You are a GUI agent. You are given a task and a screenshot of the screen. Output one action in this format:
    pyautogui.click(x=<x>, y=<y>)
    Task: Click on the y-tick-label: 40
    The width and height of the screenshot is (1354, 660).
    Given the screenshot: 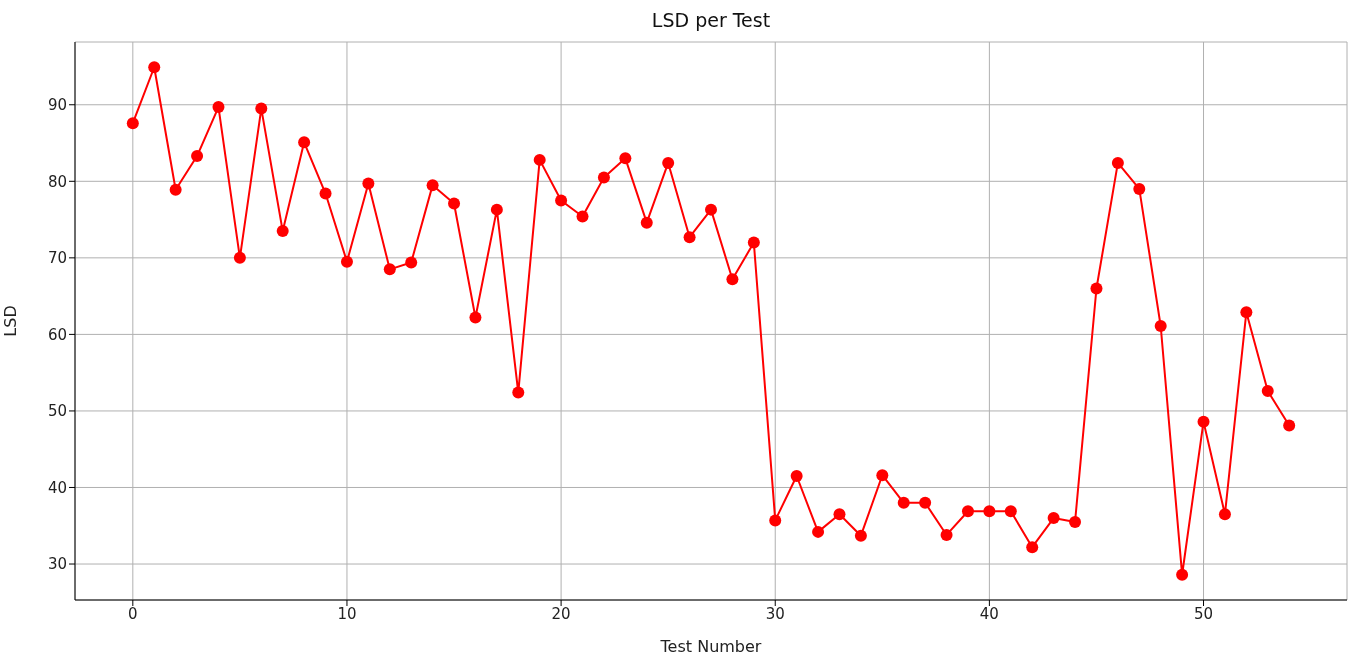 What is the action you would take?
    pyautogui.click(x=57, y=487)
    